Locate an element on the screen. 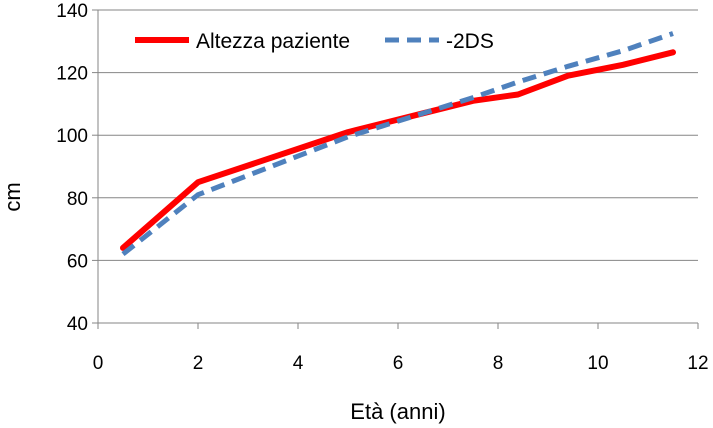  x-tick-label: 8 is located at coordinates (498, 363).